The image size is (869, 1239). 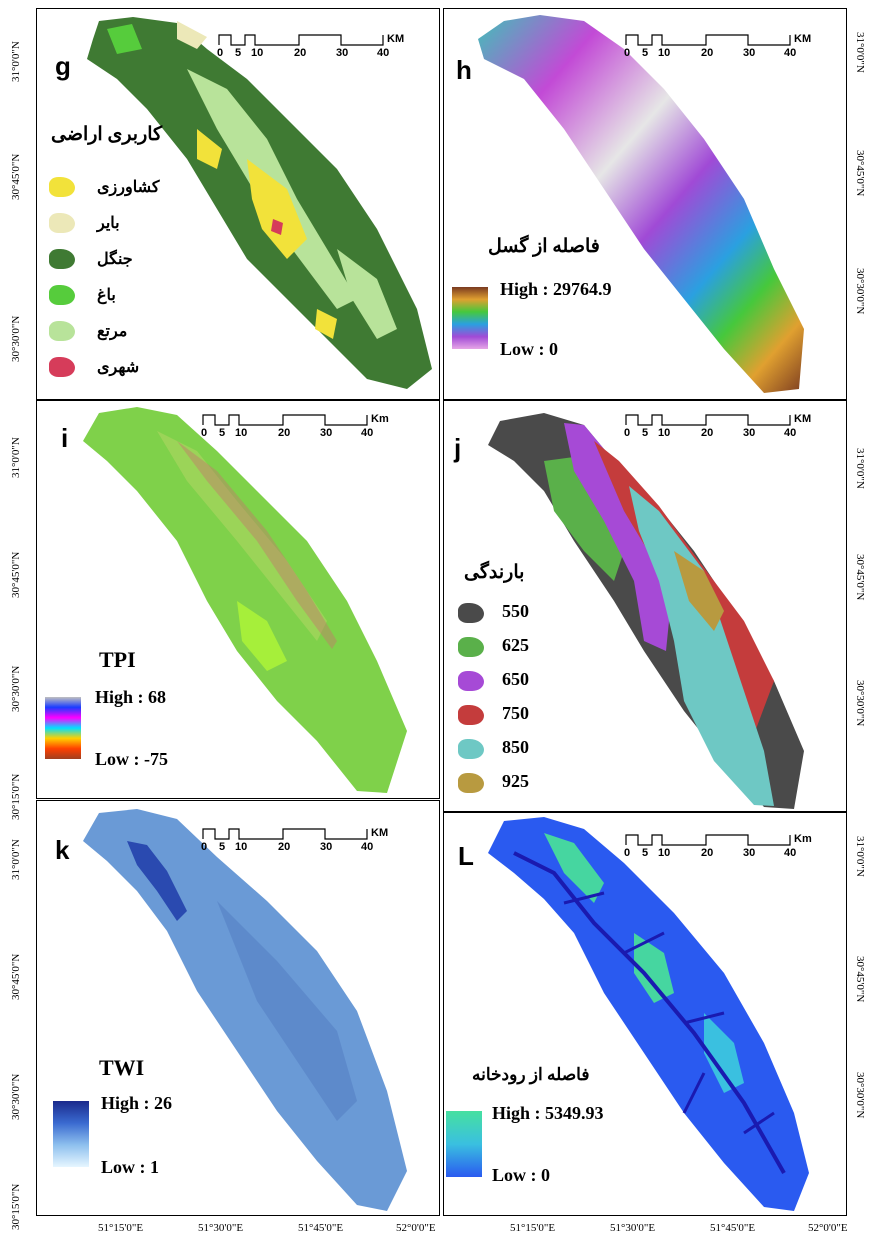 What do you see at coordinates (860, 979) in the screenshot?
I see `lat-label-right-8: 30°45'0"N` at bounding box center [860, 979].